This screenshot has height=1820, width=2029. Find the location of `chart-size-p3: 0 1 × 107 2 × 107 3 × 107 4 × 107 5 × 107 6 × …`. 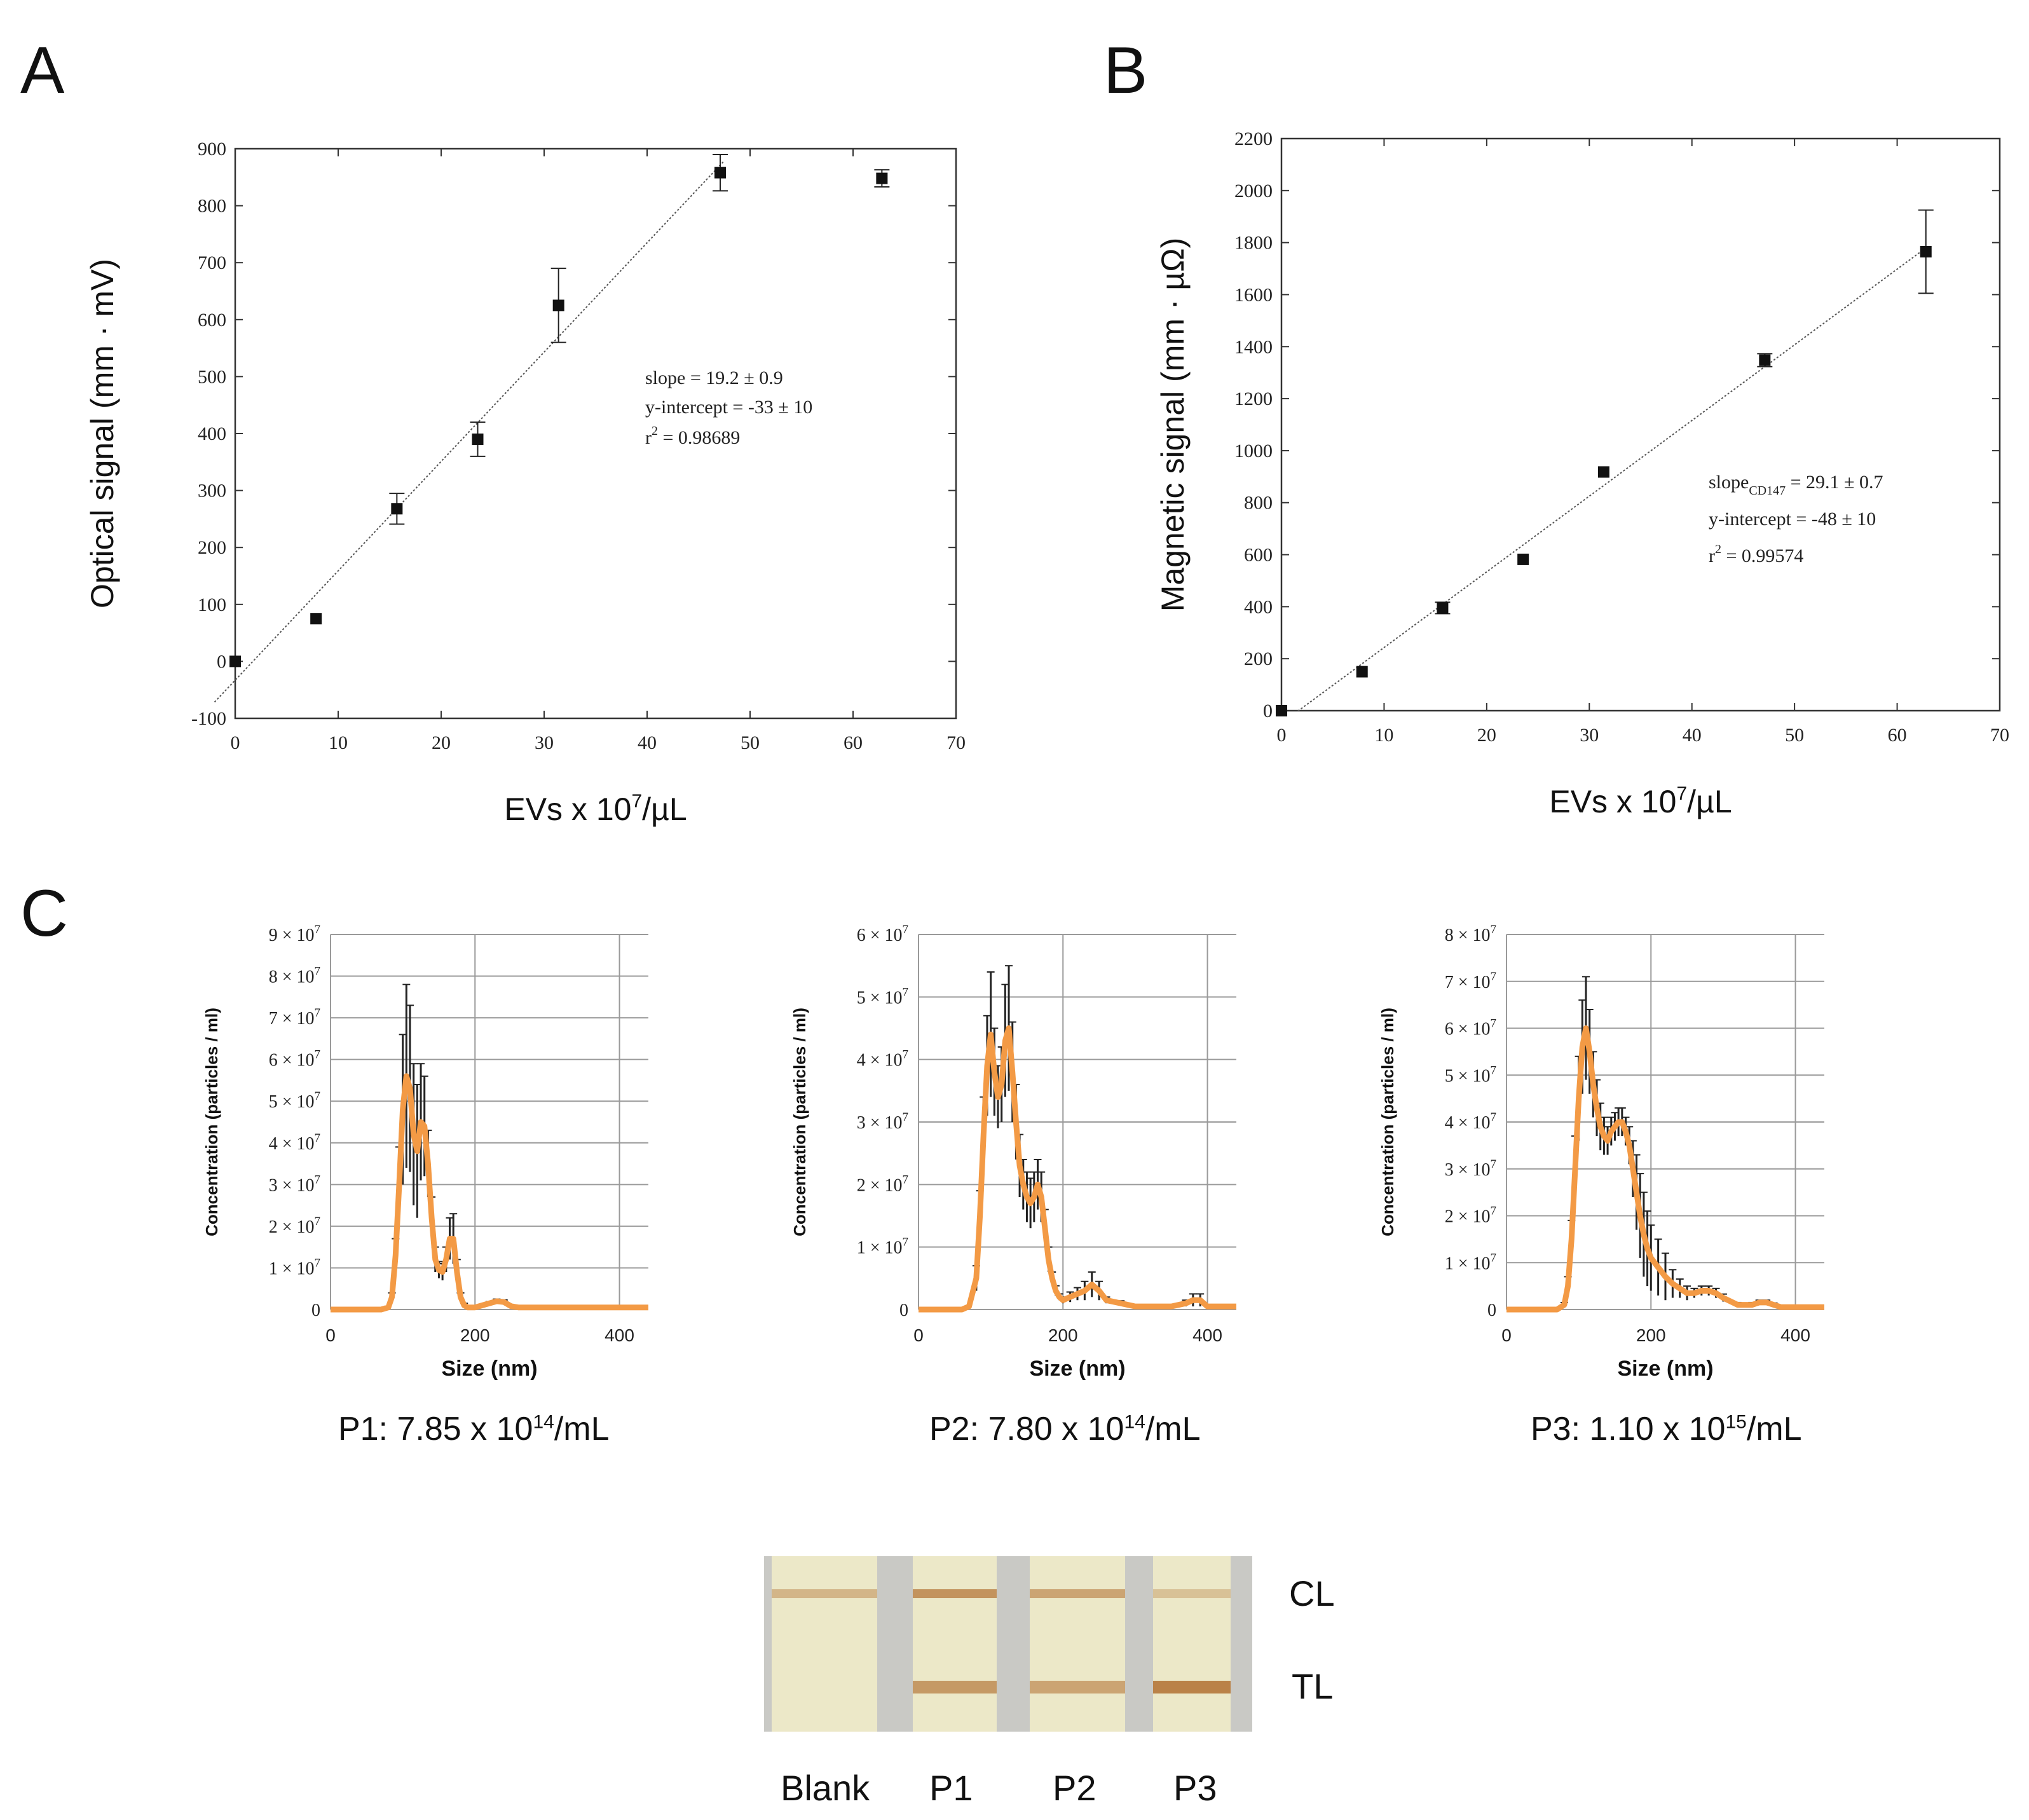

chart-size-p3: 0 1 × 107 2 × 107 3 × 107 4 × 107 5 × 107 6 × … is located at coordinates (1601, 1152).